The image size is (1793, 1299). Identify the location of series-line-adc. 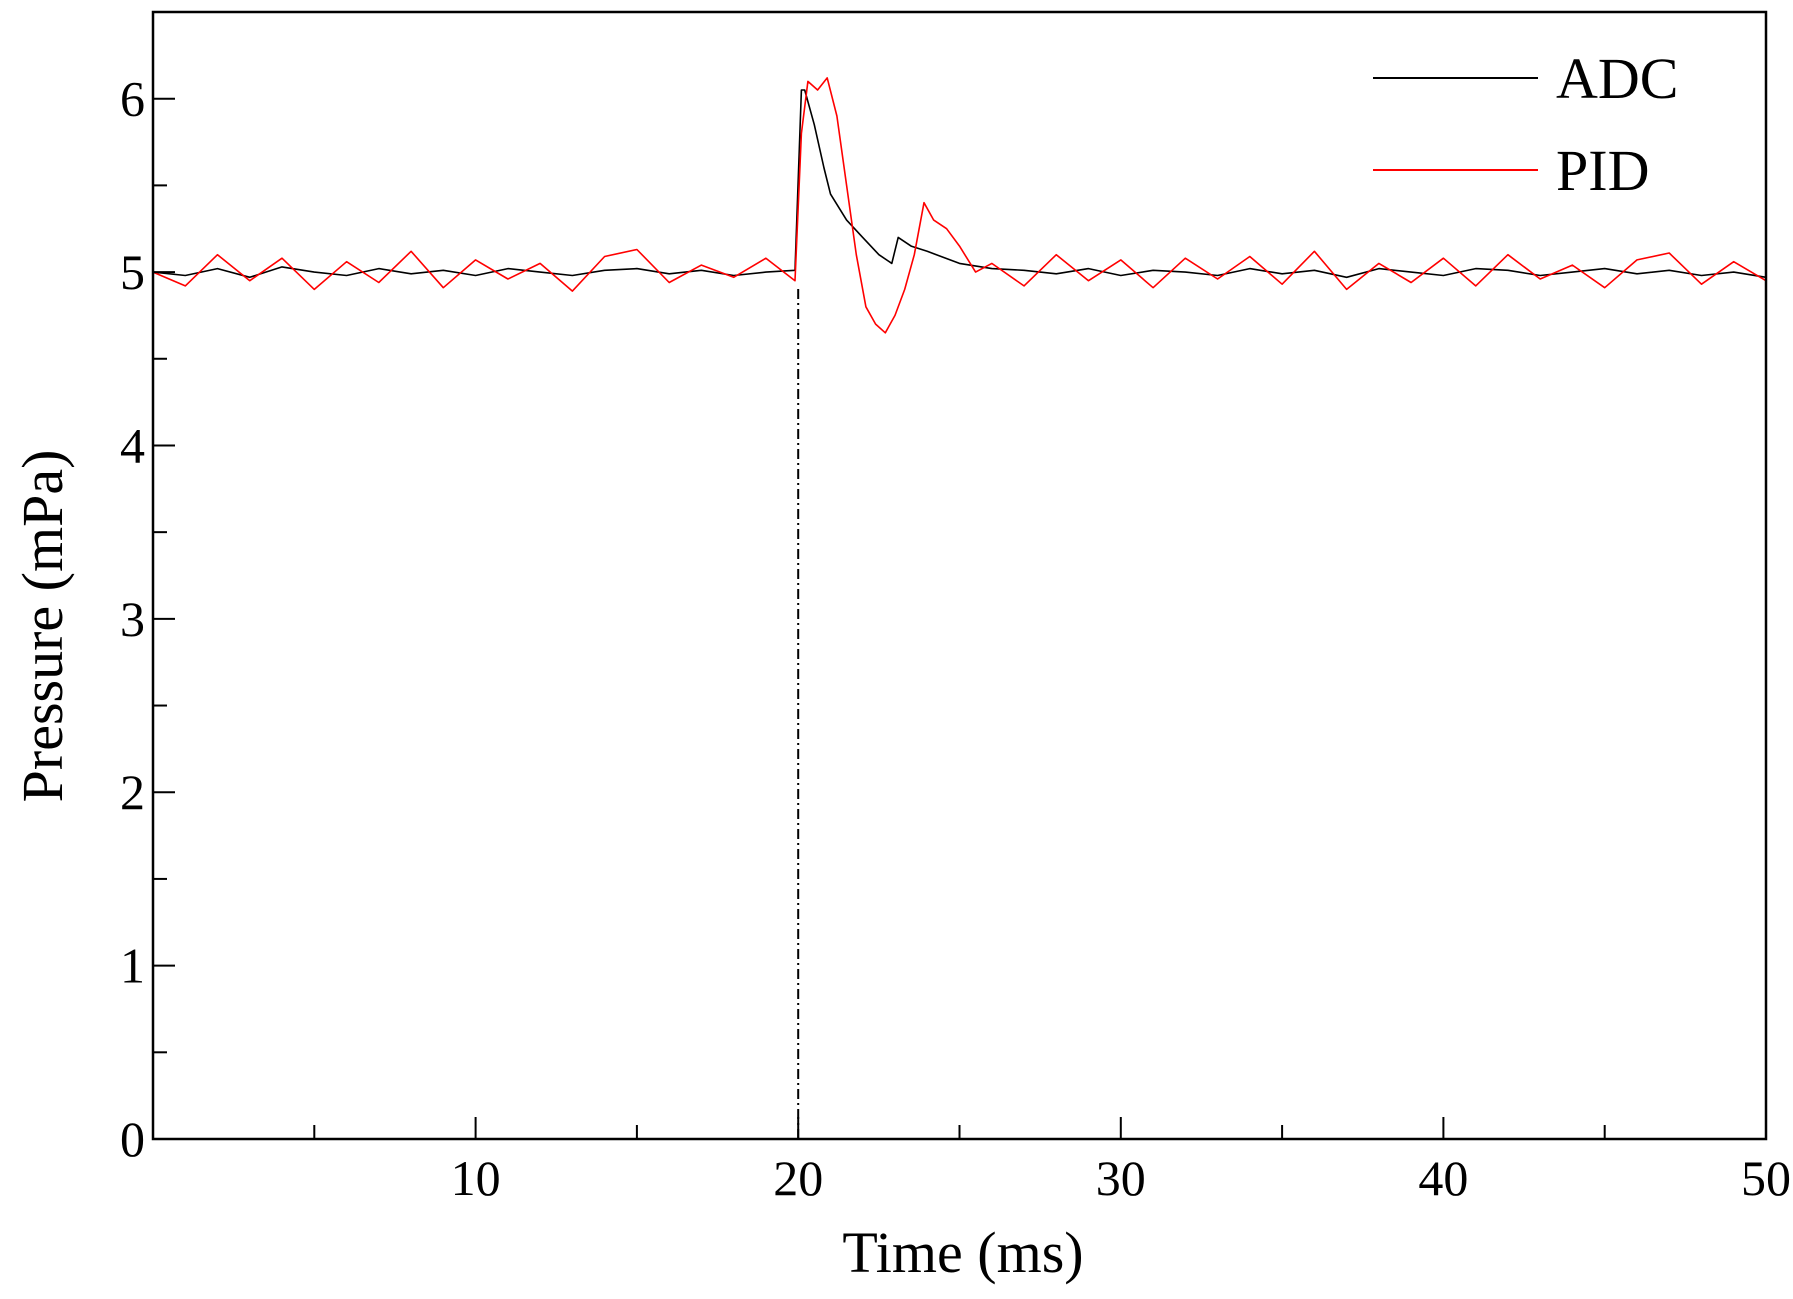
(959, 184).